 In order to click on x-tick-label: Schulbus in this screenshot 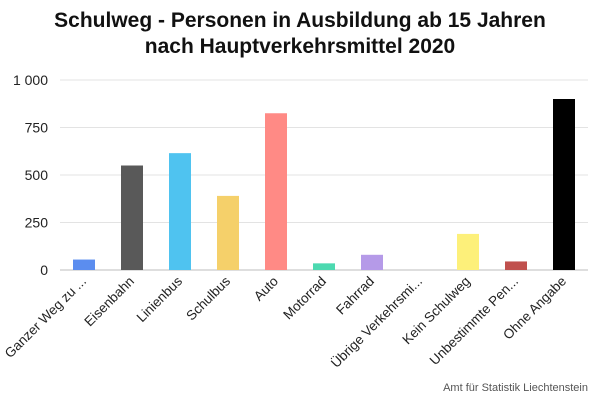, I will do `click(208, 298)`.